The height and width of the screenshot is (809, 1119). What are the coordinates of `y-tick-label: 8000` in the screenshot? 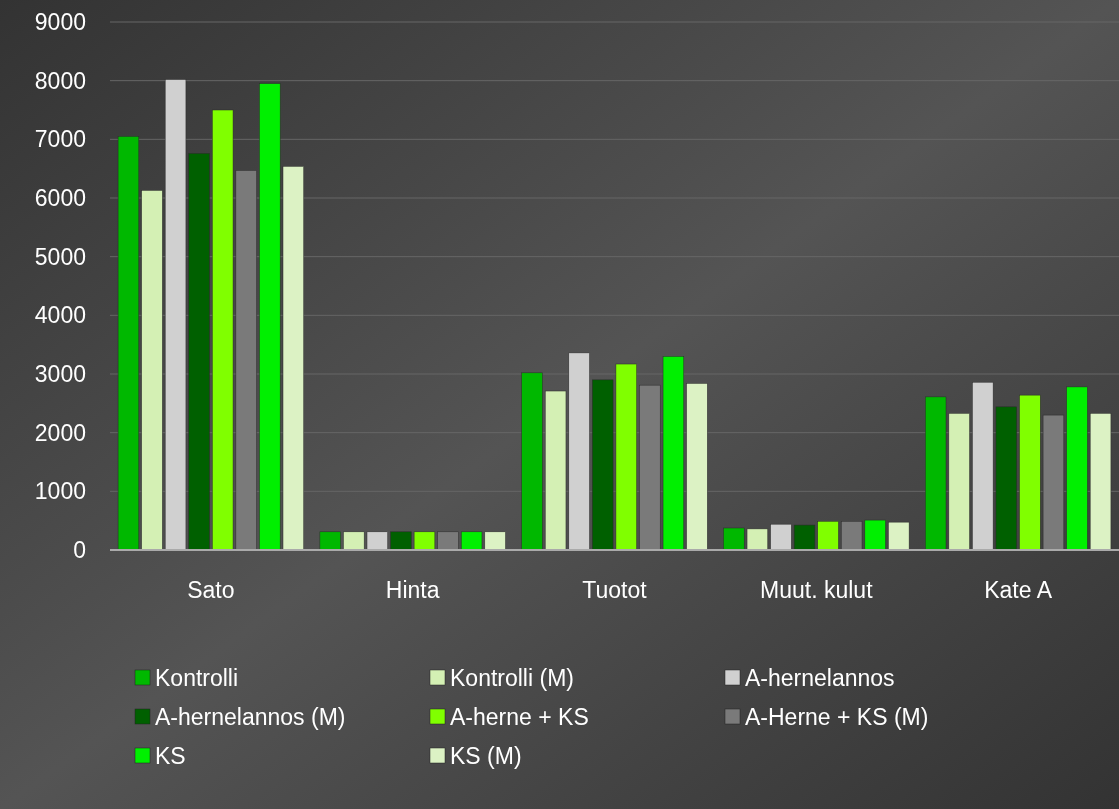 It's located at (60, 80).